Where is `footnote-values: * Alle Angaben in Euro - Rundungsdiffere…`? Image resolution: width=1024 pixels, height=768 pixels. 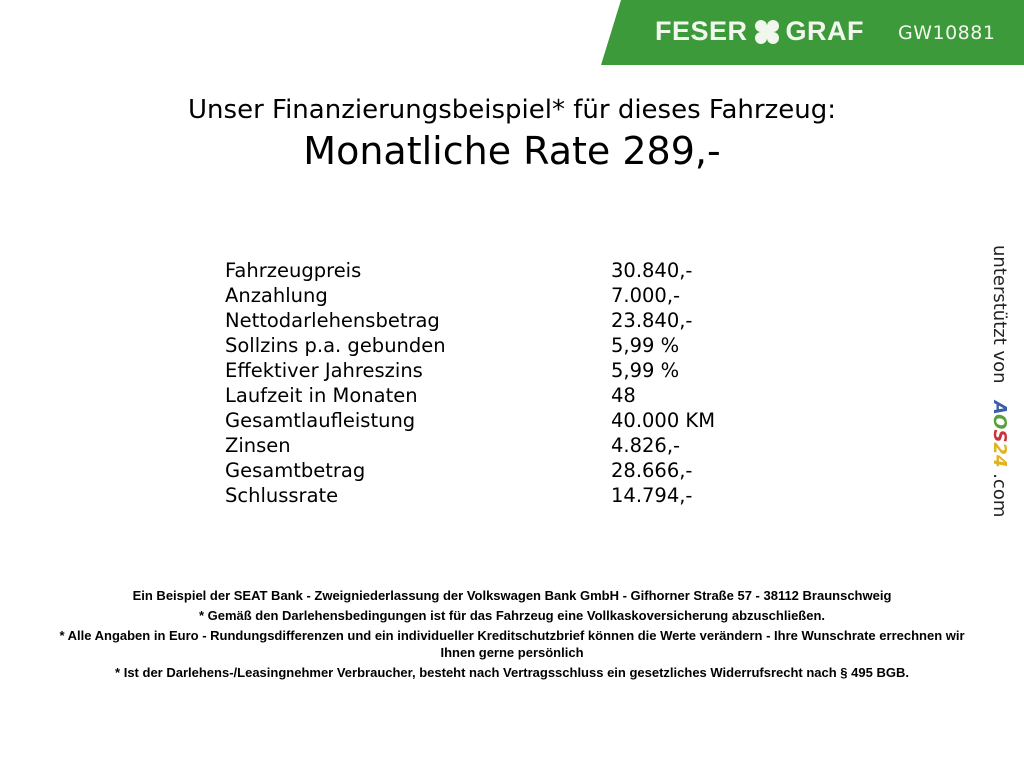
footnote-values: * Alle Angaben in Euro - Rundungsdiffere… is located at coordinates (512, 644).